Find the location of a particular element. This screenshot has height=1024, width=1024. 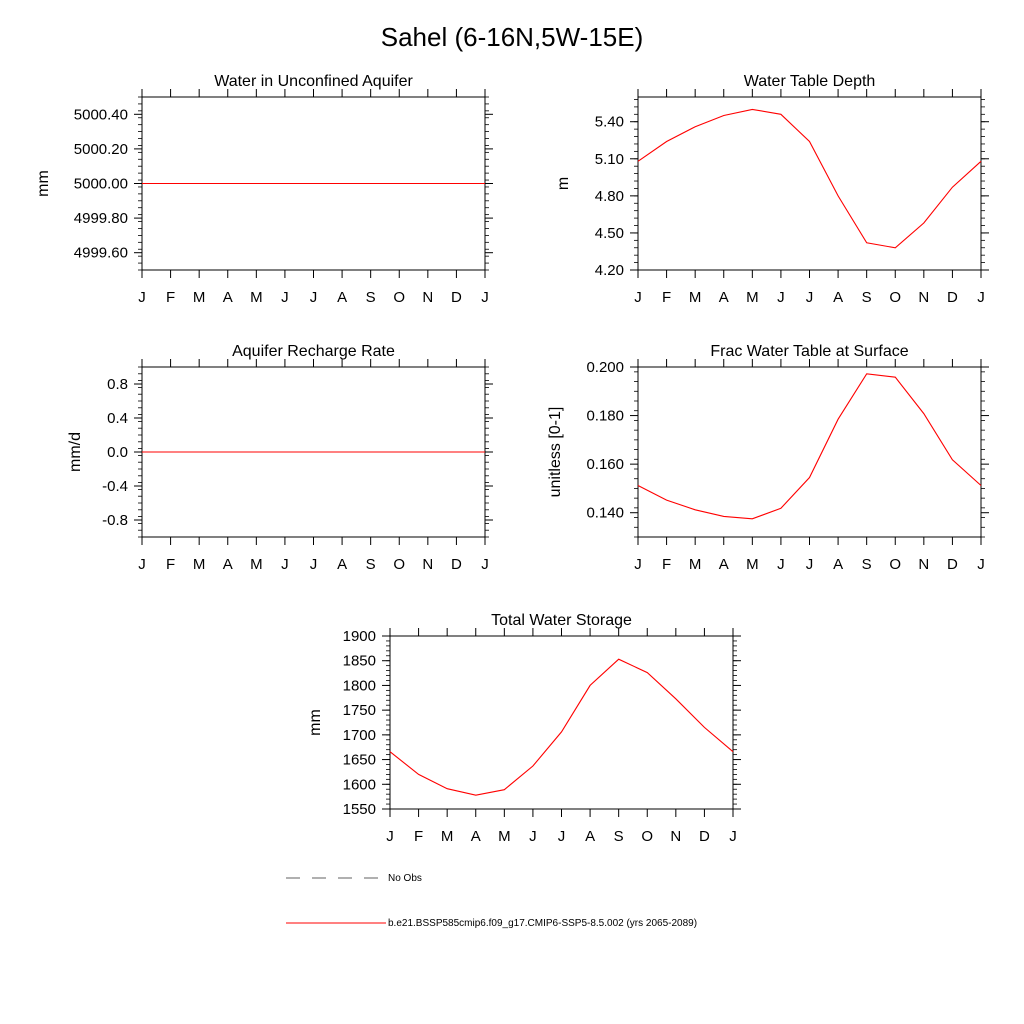

y-tick-label: 1750 is located at coordinates (359, 710).